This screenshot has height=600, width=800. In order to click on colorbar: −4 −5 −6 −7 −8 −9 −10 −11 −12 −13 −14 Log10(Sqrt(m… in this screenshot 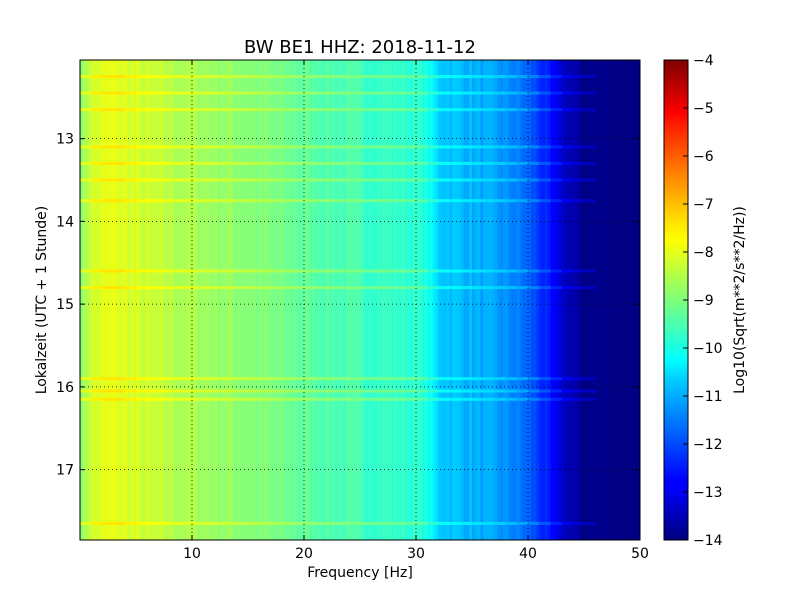, I will do `click(705, 301)`.